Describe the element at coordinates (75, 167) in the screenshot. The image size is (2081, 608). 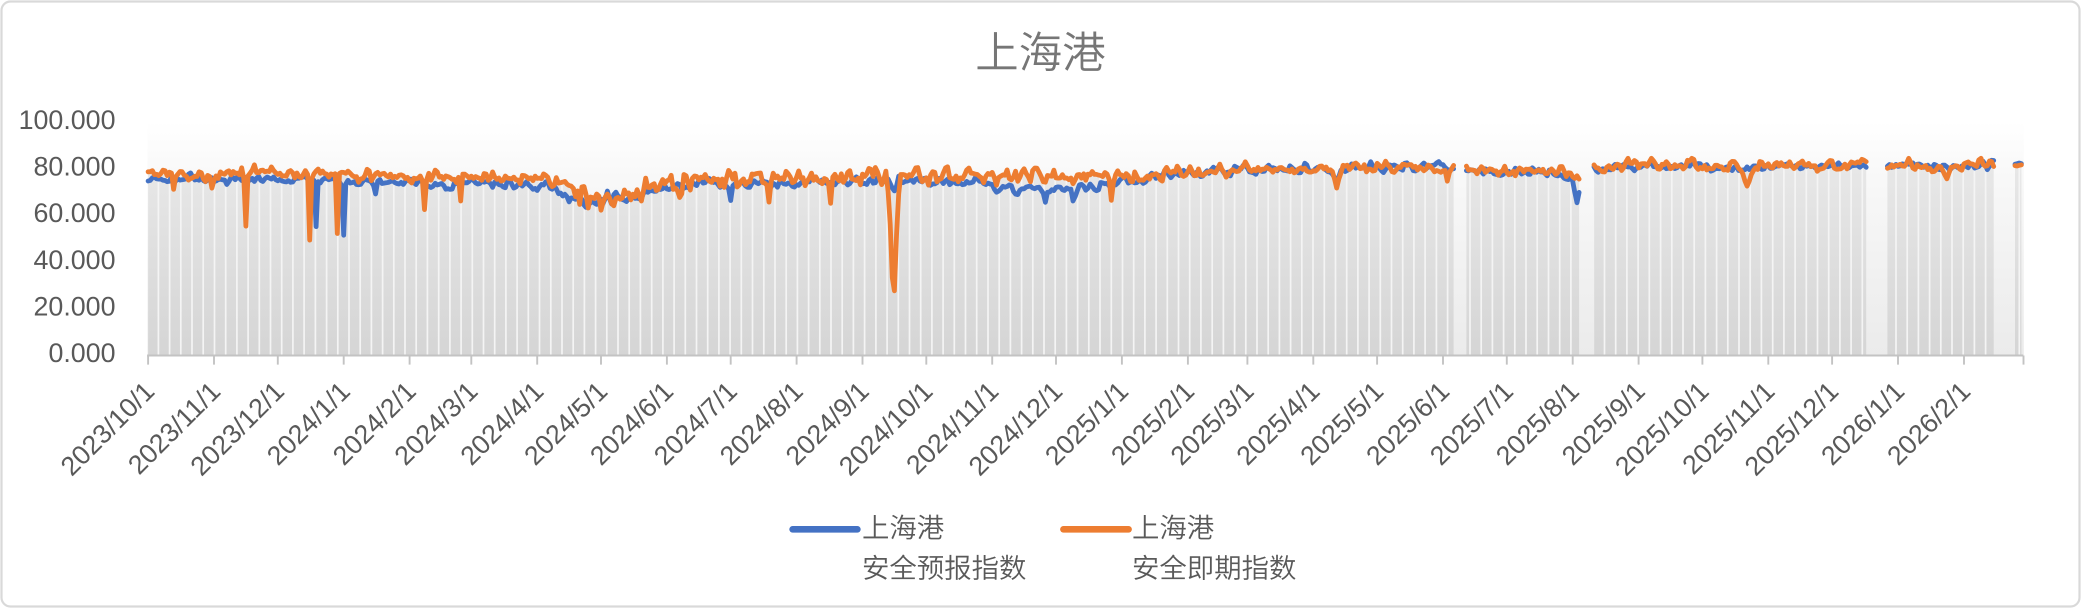
I see `svg-text: 80.000` at that location.